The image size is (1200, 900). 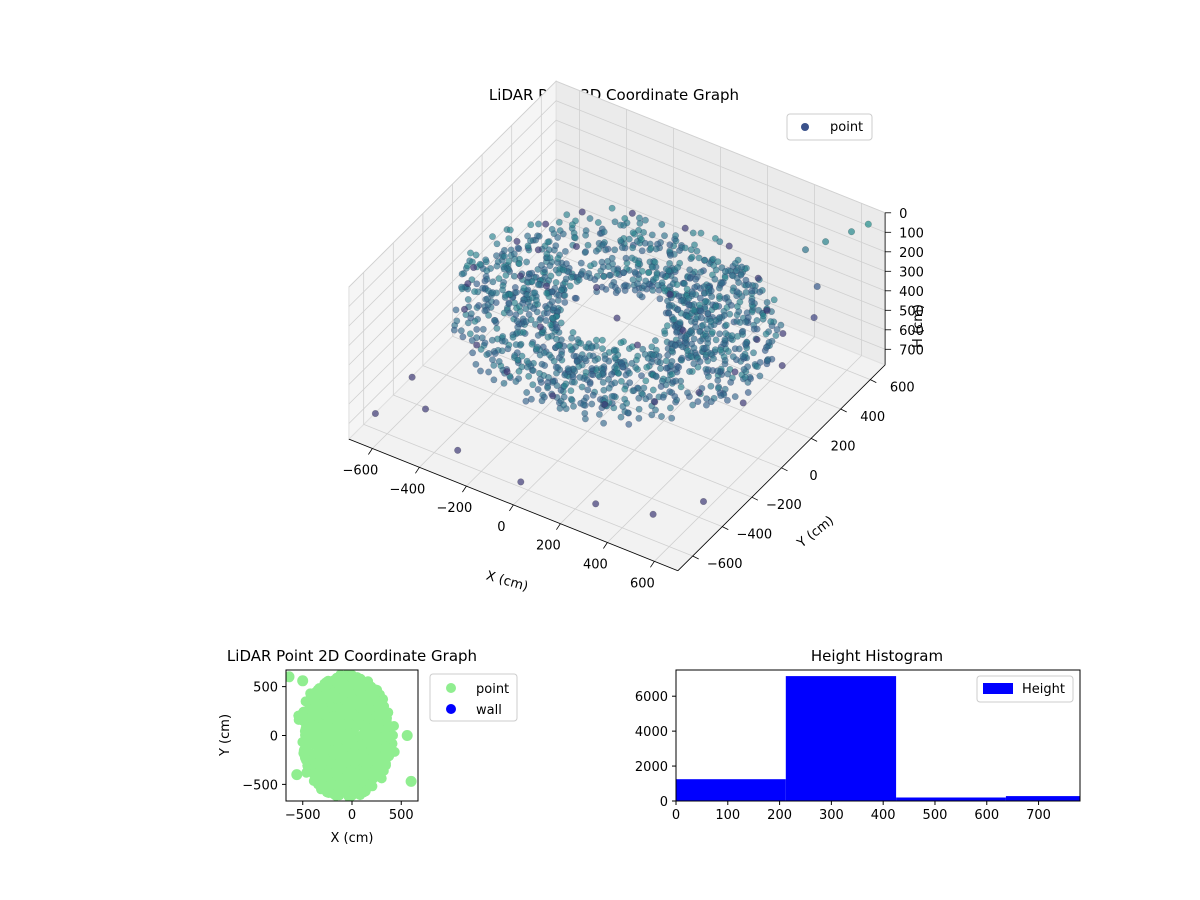 I want to click on y-tick-label-3d-5: 400, so click(x=872, y=417).